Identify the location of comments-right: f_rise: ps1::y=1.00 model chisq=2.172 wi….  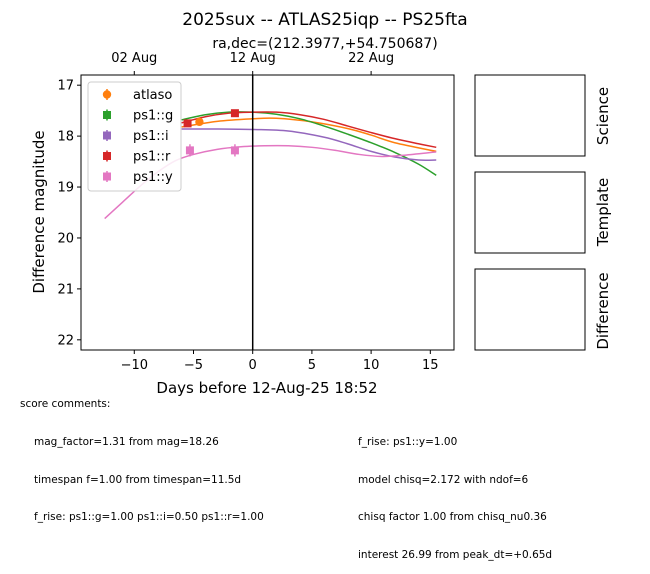
(455, 492).